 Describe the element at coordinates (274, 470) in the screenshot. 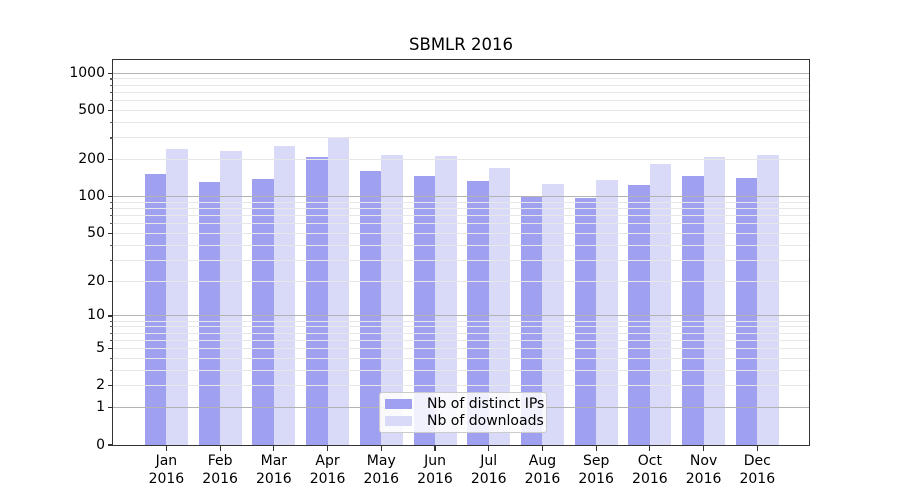

I see `x-tick-label-mar: Mar 2016` at that location.